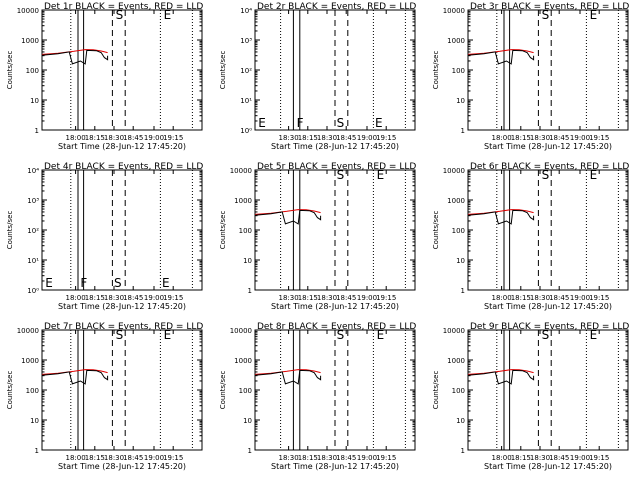 Image resolution: width=640 pixels, height=480 pixels. I want to click on panel-title: Det 4r BLACK = Events, RED = LLD, so click(123, 167).